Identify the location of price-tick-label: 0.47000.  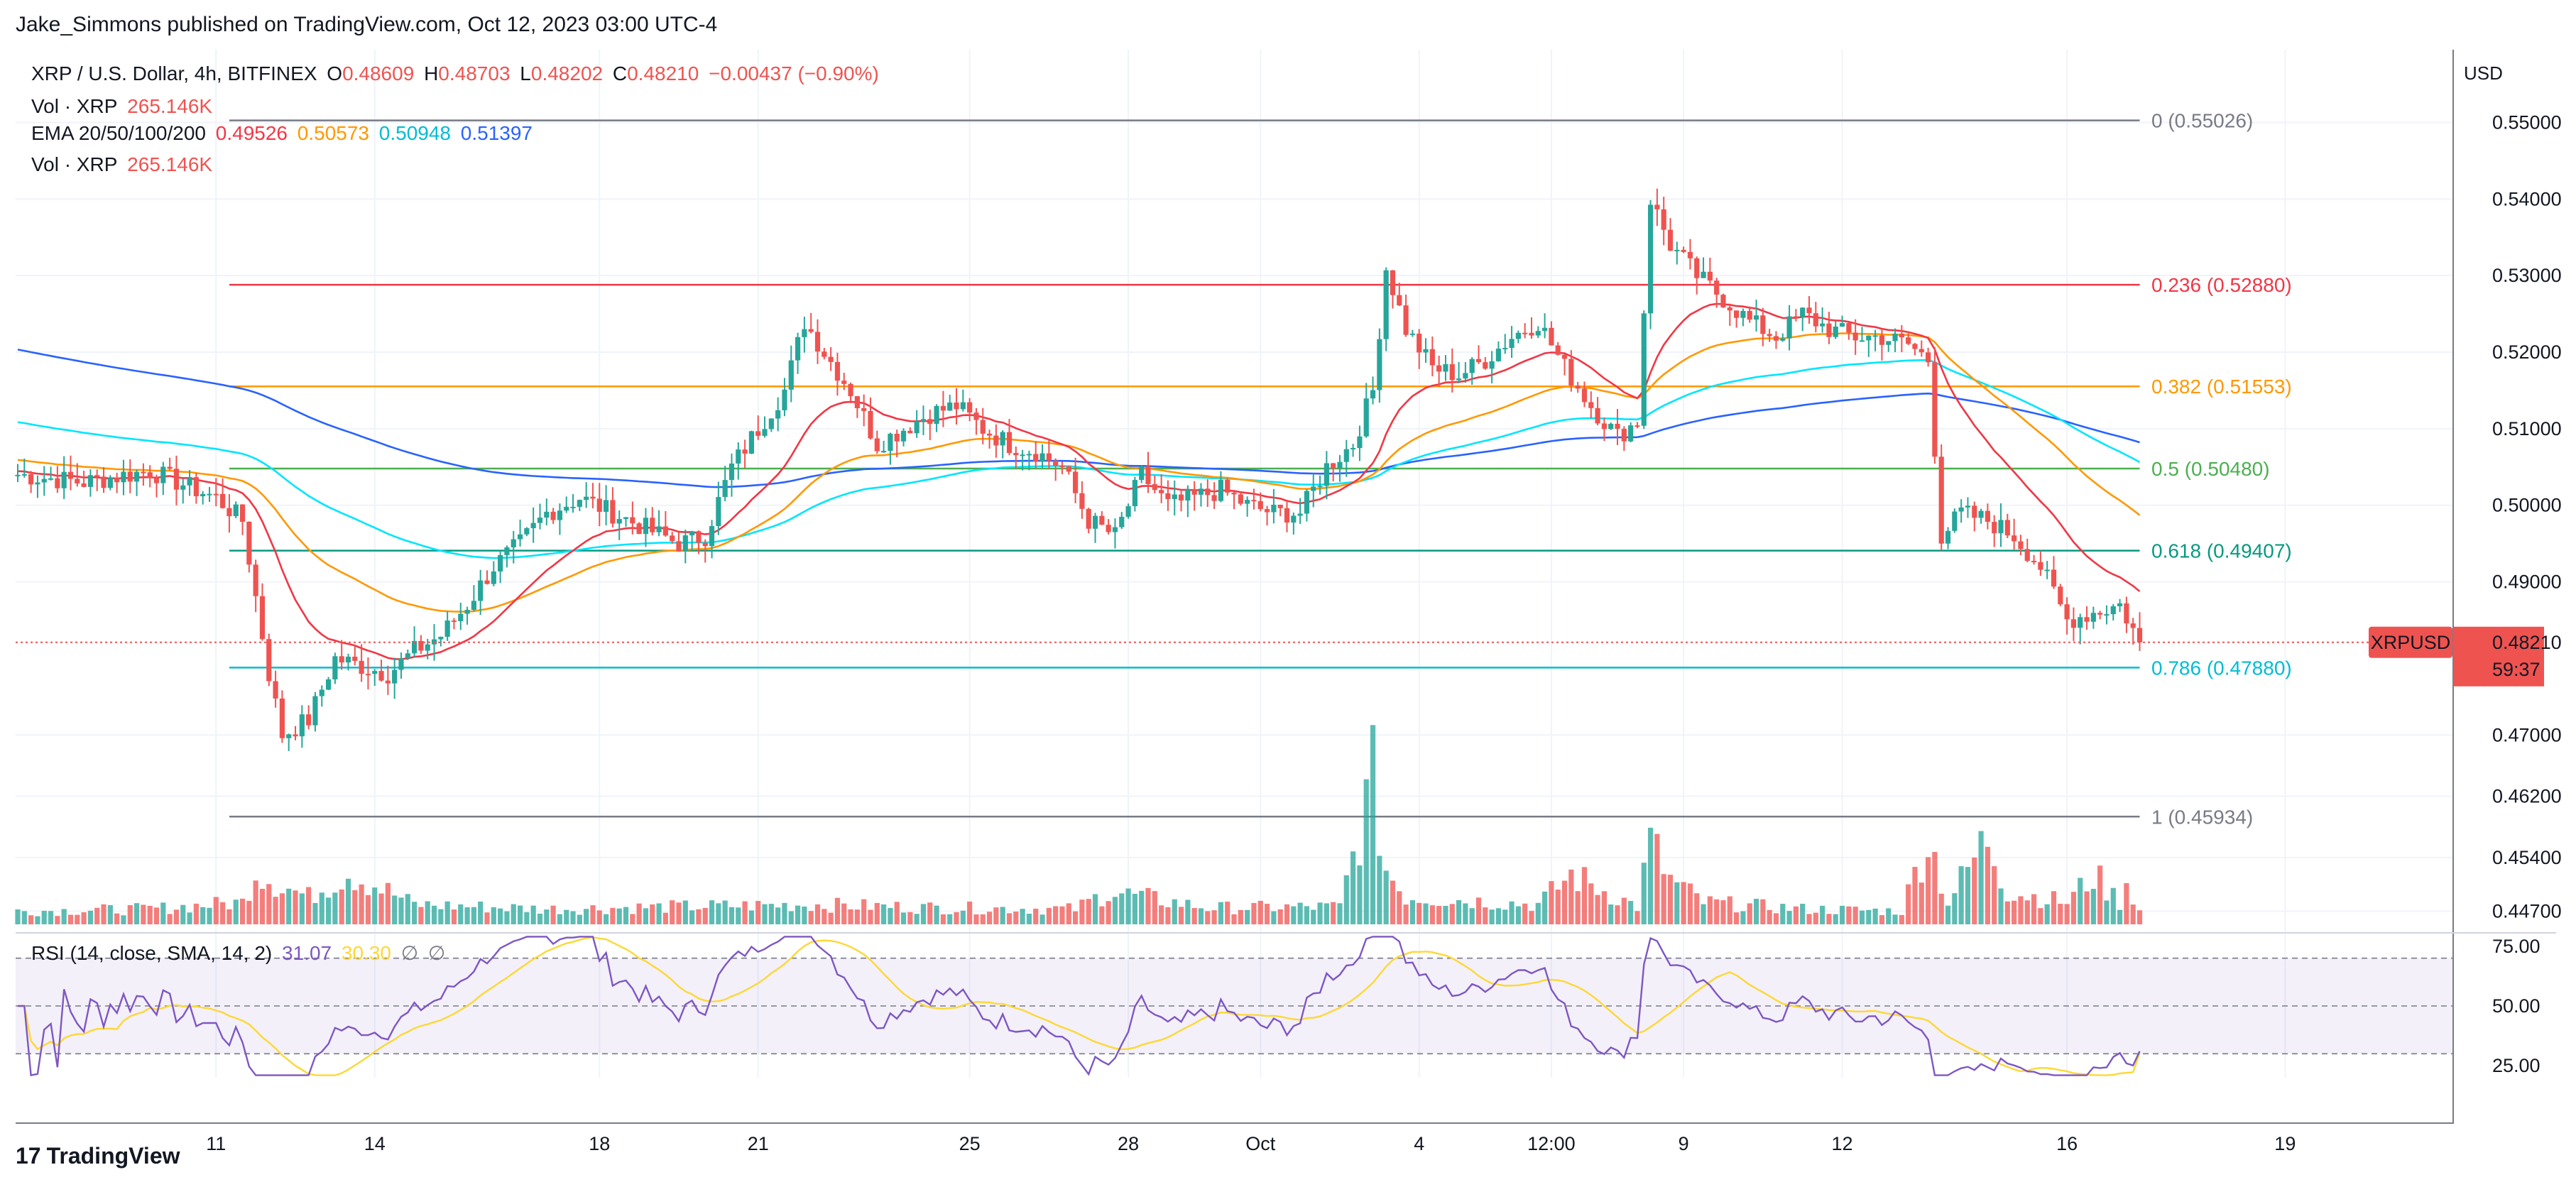
(2527, 735).